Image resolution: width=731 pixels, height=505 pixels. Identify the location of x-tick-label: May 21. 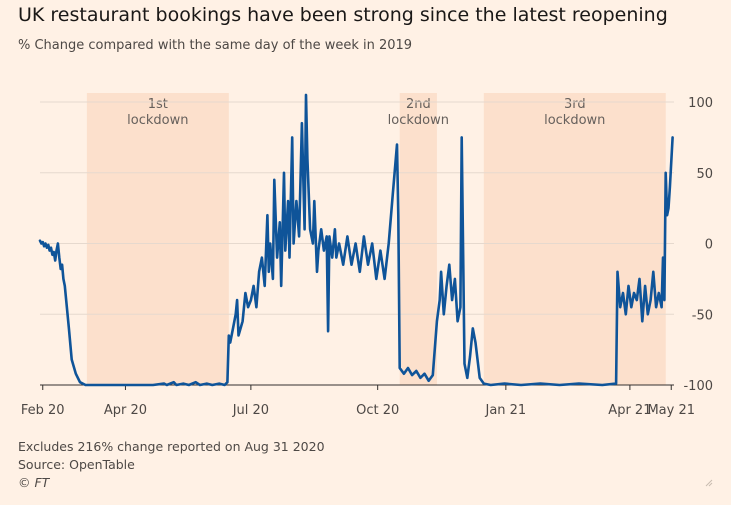
(671, 410).